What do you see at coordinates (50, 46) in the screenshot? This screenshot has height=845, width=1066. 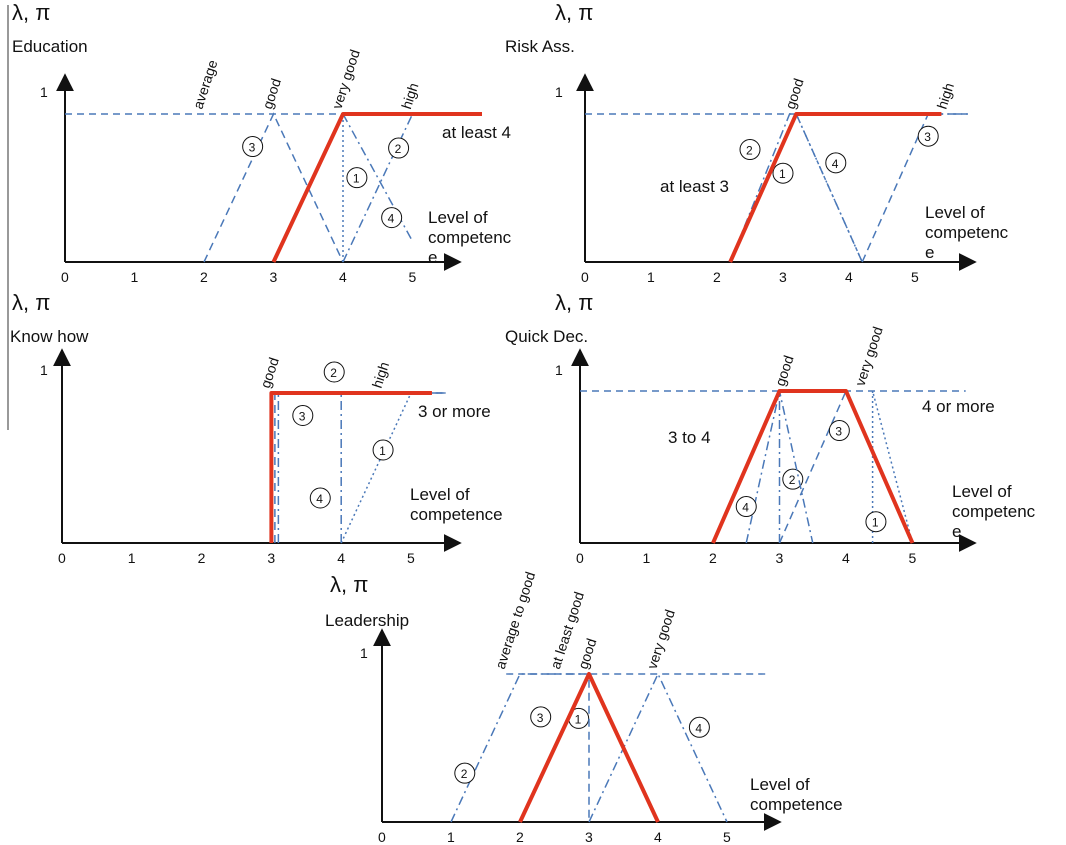 I see `criterion-name: Education` at bounding box center [50, 46].